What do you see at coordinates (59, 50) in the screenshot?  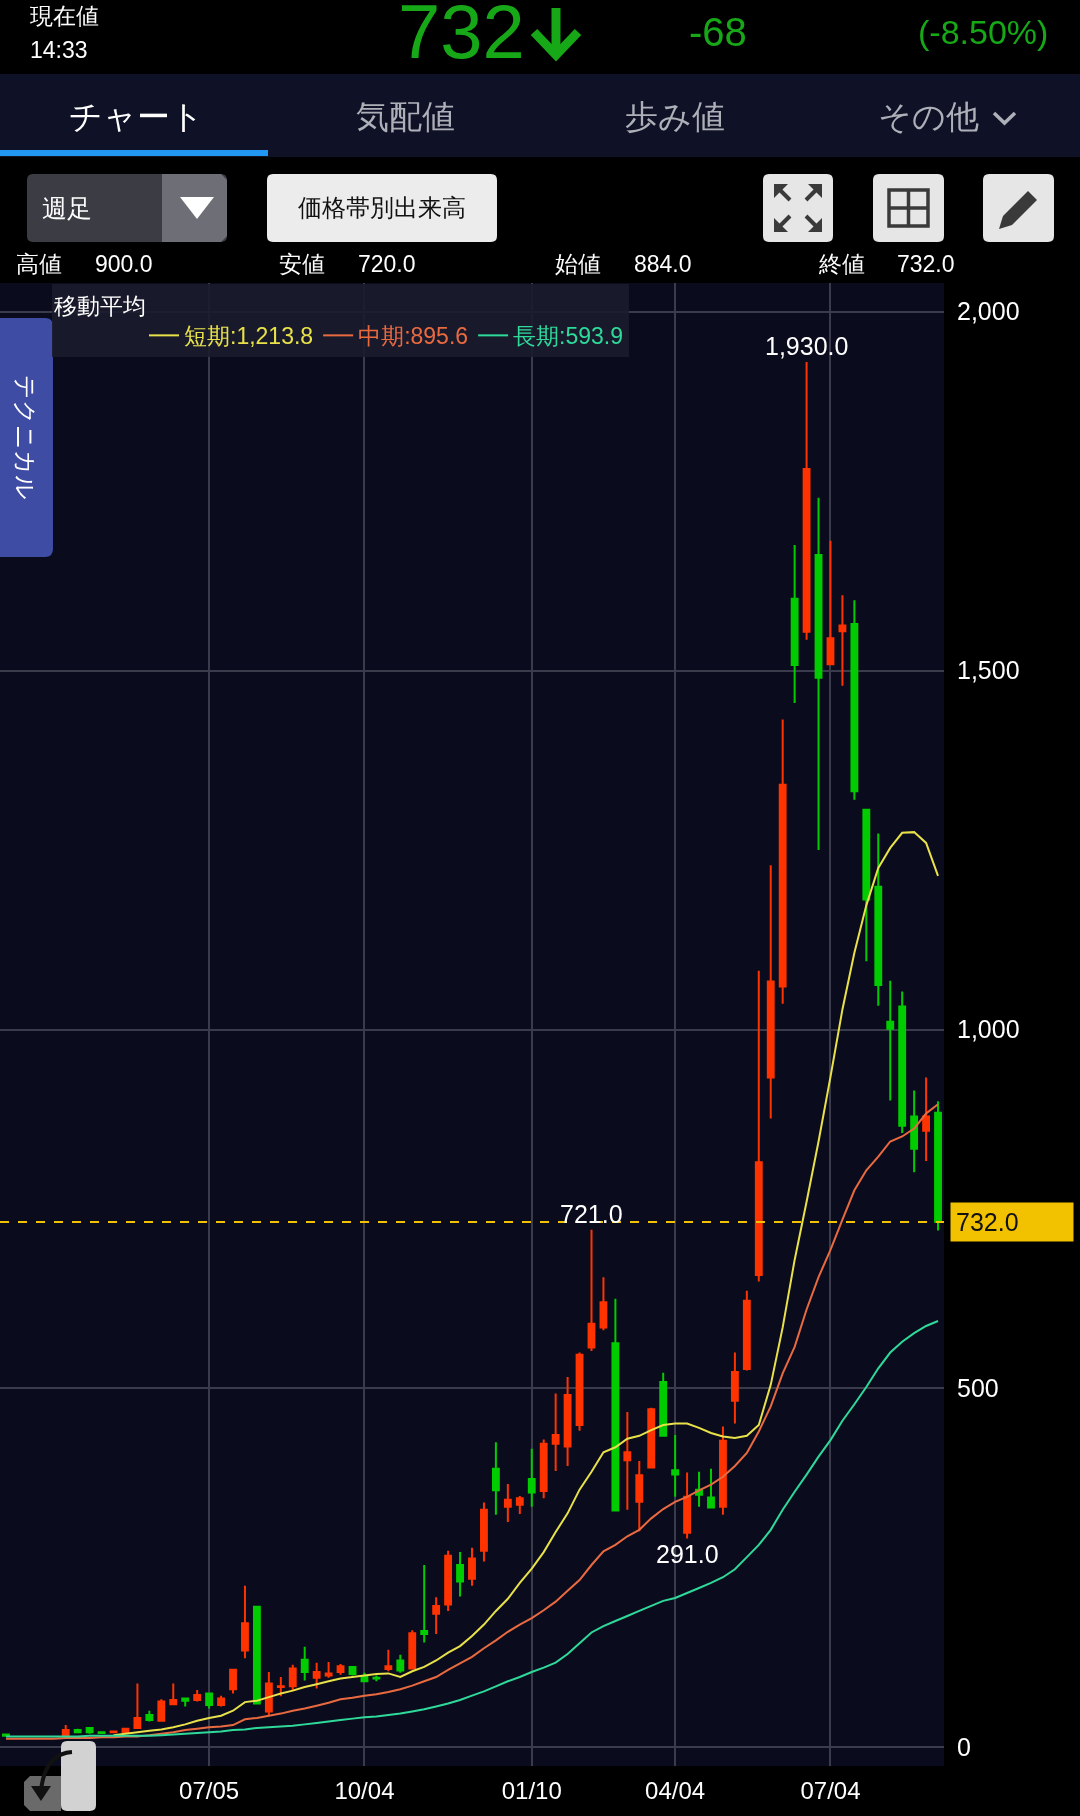 I see `text: 14:33` at bounding box center [59, 50].